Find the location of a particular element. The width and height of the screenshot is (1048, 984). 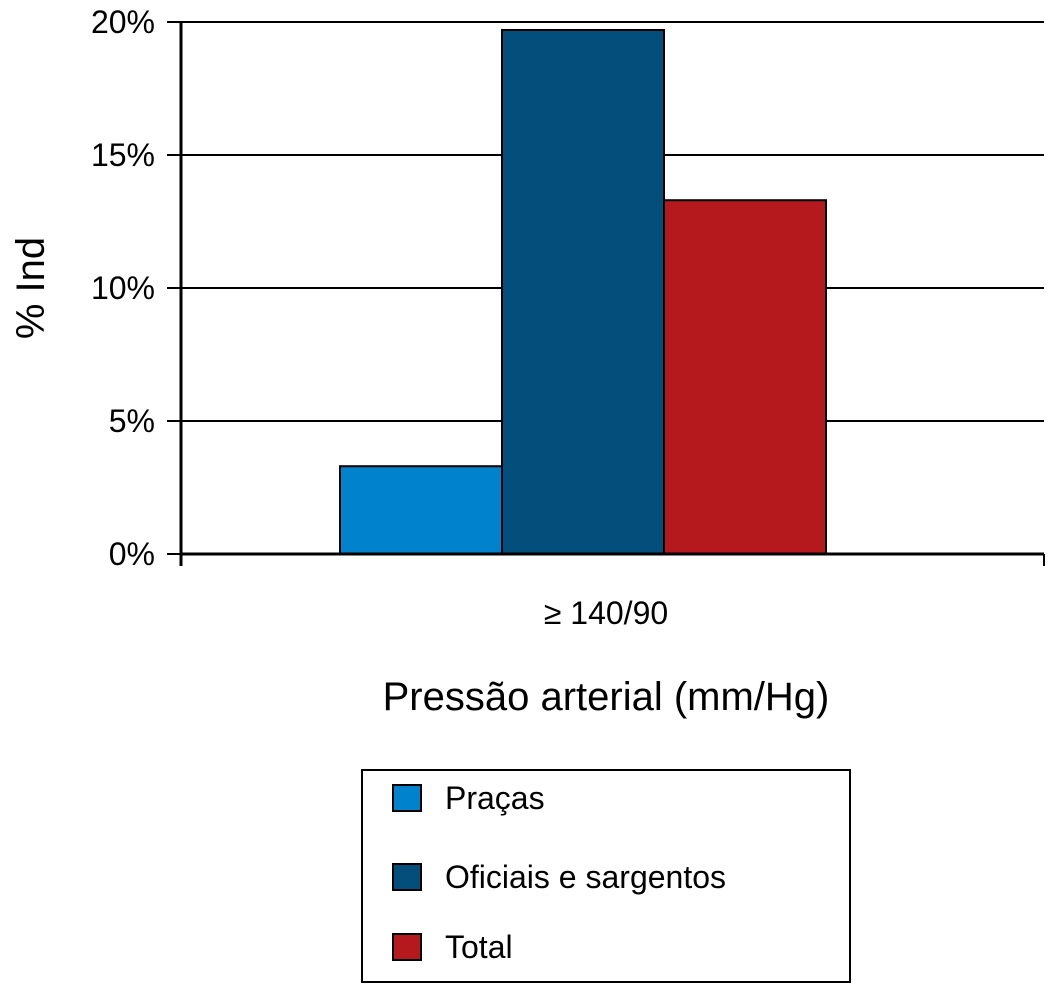

bar-oficiais-e-sargentos is located at coordinates (583, 292).